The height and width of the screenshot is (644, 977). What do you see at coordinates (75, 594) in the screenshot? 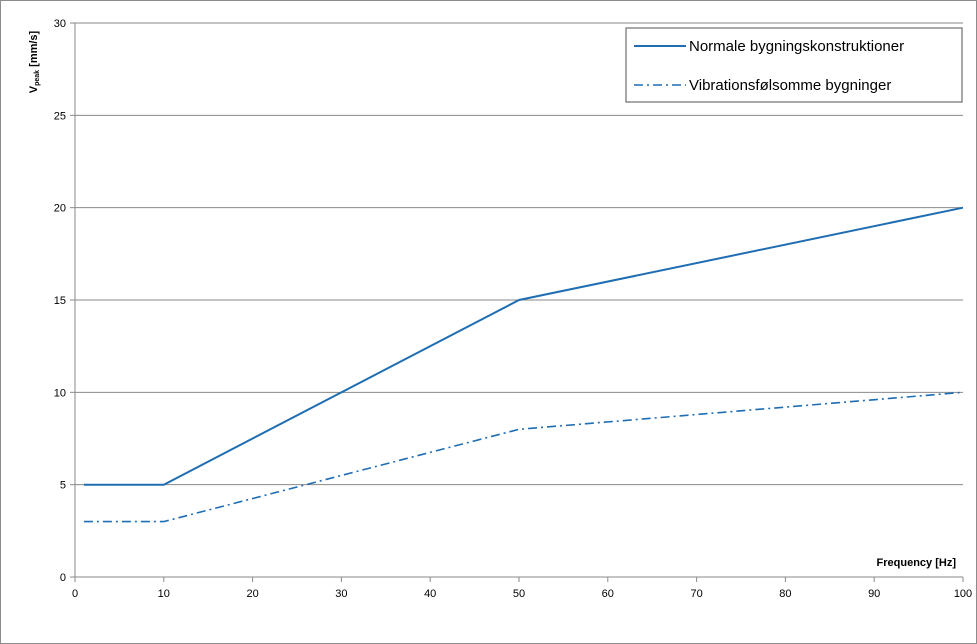
I see `x-tick-label-0: 0` at bounding box center [75, 594].